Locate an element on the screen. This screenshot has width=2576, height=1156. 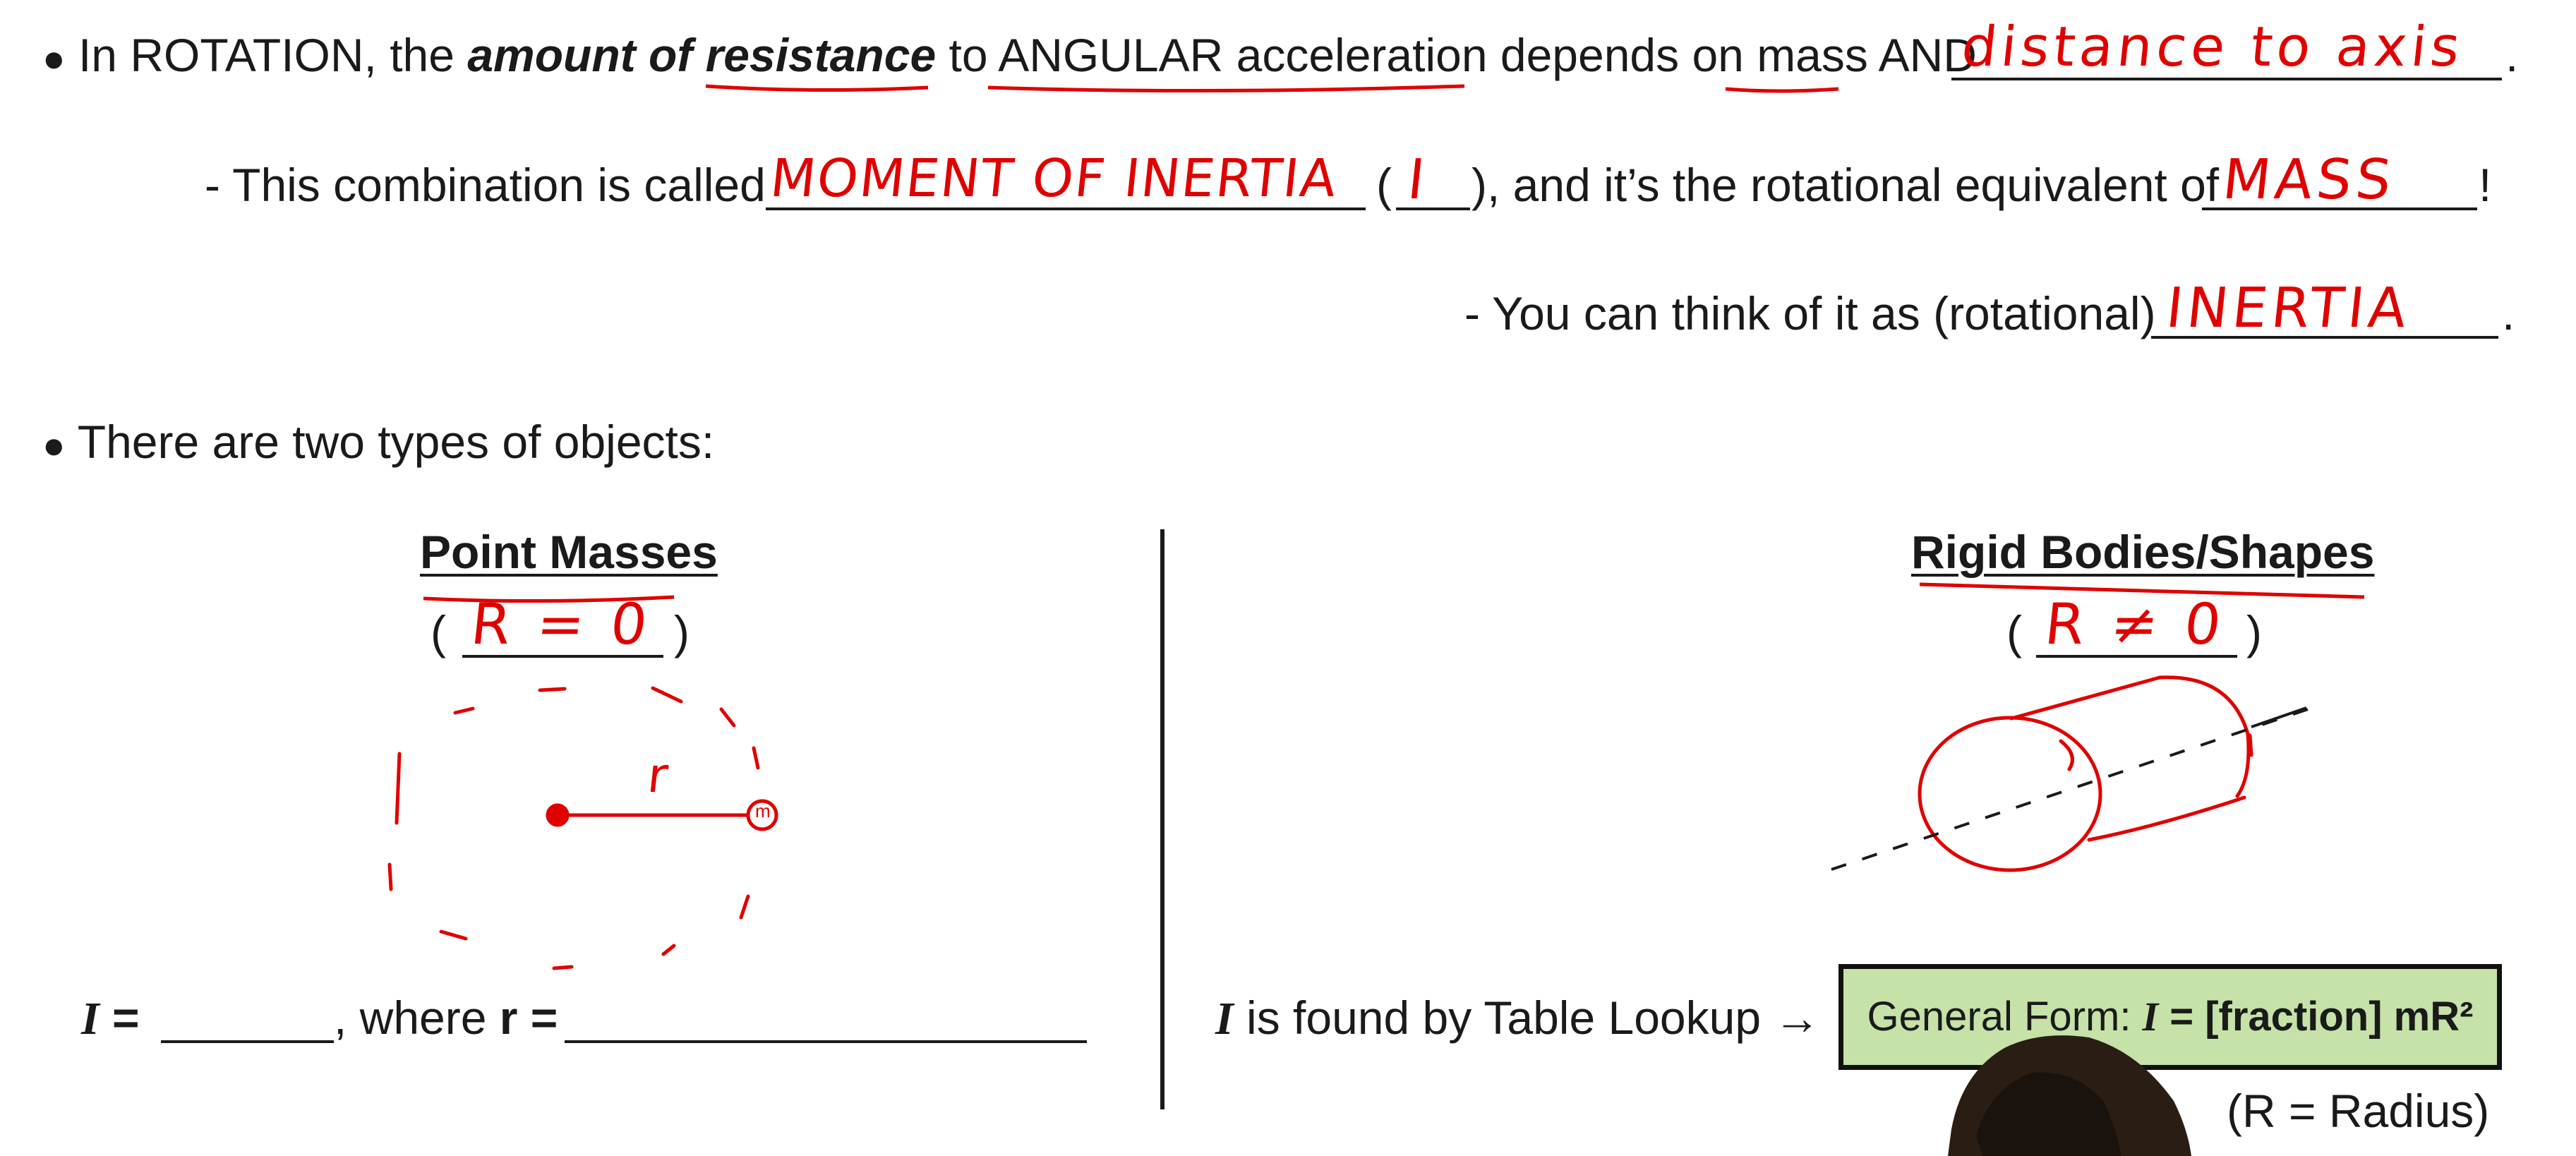
formula-where: , where r = is located at coordinates (446, 1018).